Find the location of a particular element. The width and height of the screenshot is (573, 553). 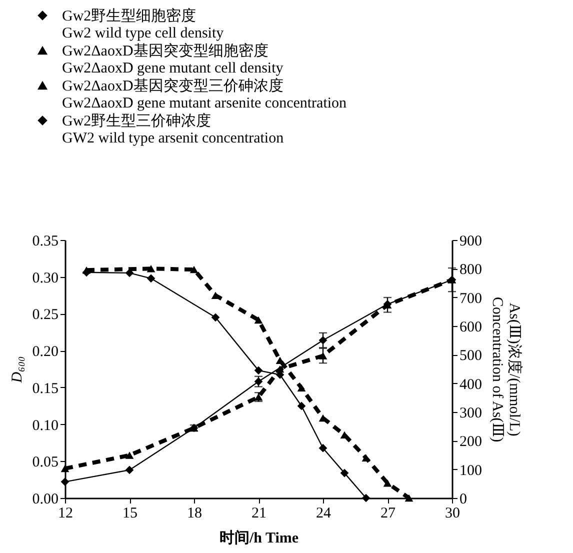

y2-tick-label: 600 is located at coordinates (471, 328).